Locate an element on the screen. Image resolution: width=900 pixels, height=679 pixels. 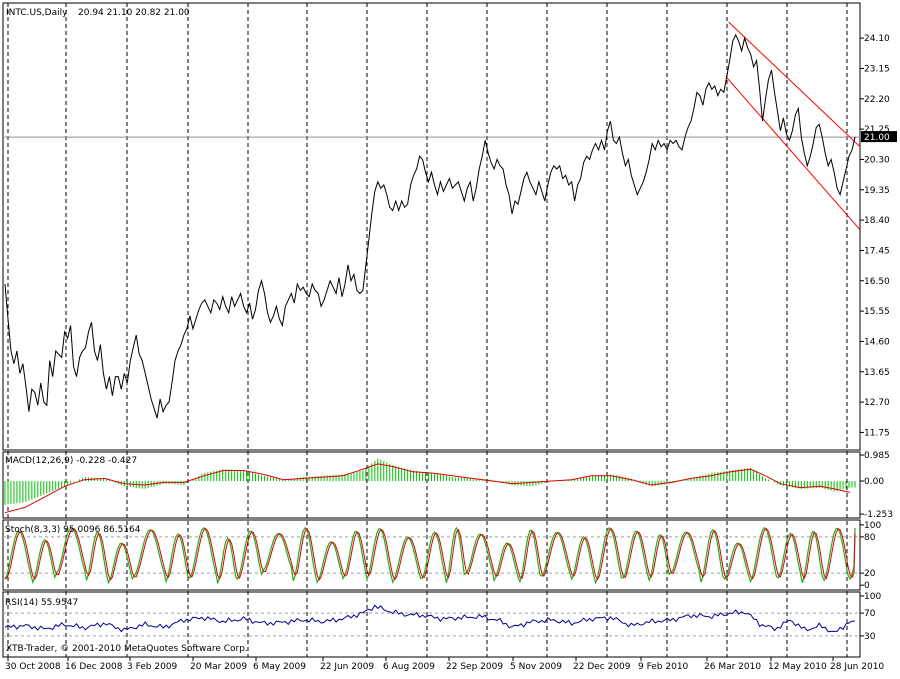
macd-ytick-label: 0.985 is located at coordinates (877, 456).